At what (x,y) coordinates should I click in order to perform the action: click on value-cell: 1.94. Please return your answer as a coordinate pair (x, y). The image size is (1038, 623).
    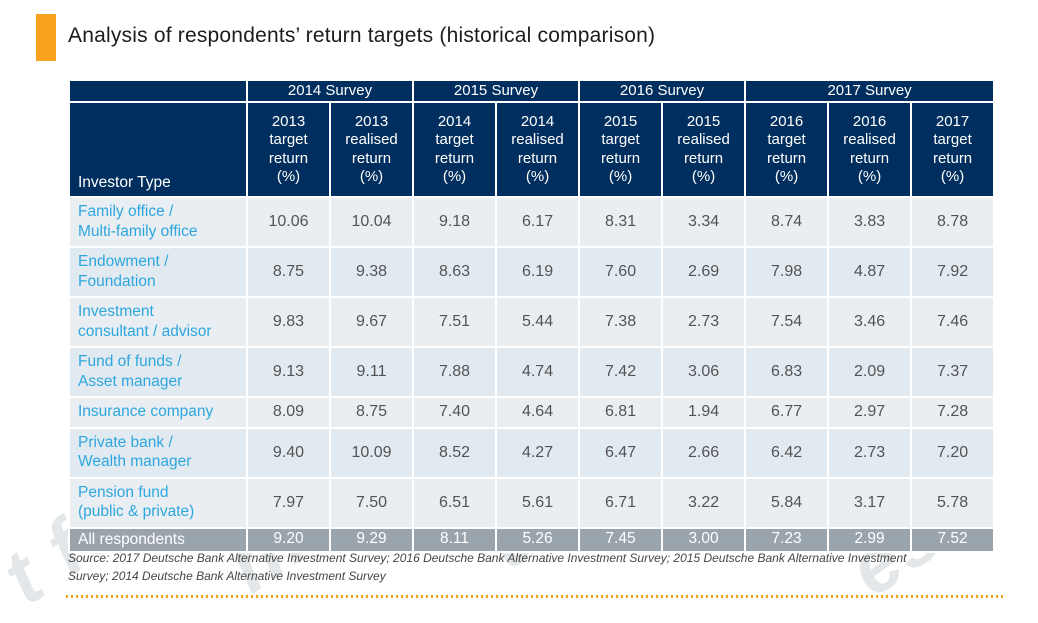
    Looking at the image, I should click on (704, 412).